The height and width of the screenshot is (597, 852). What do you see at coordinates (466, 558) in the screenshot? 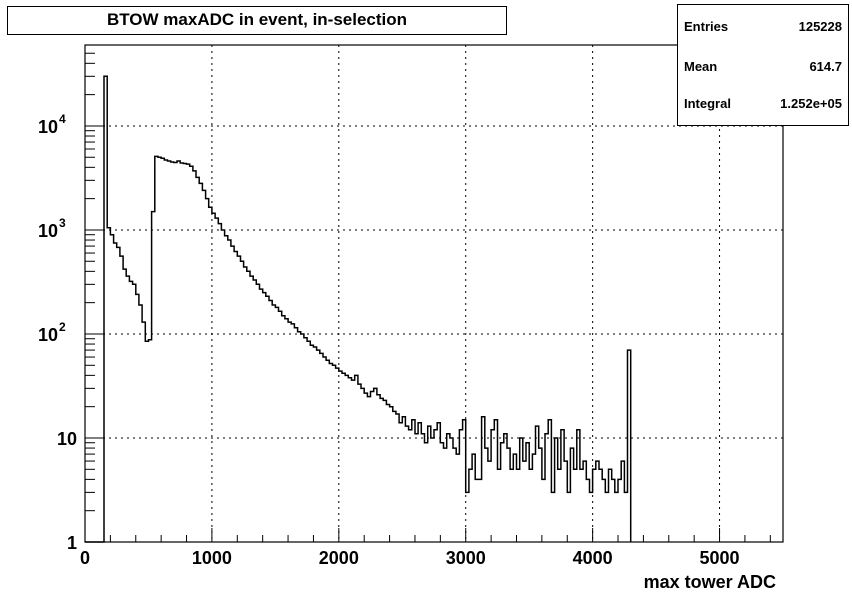
I see `x-tick-label: 3000` at bounding box center [466, 558].